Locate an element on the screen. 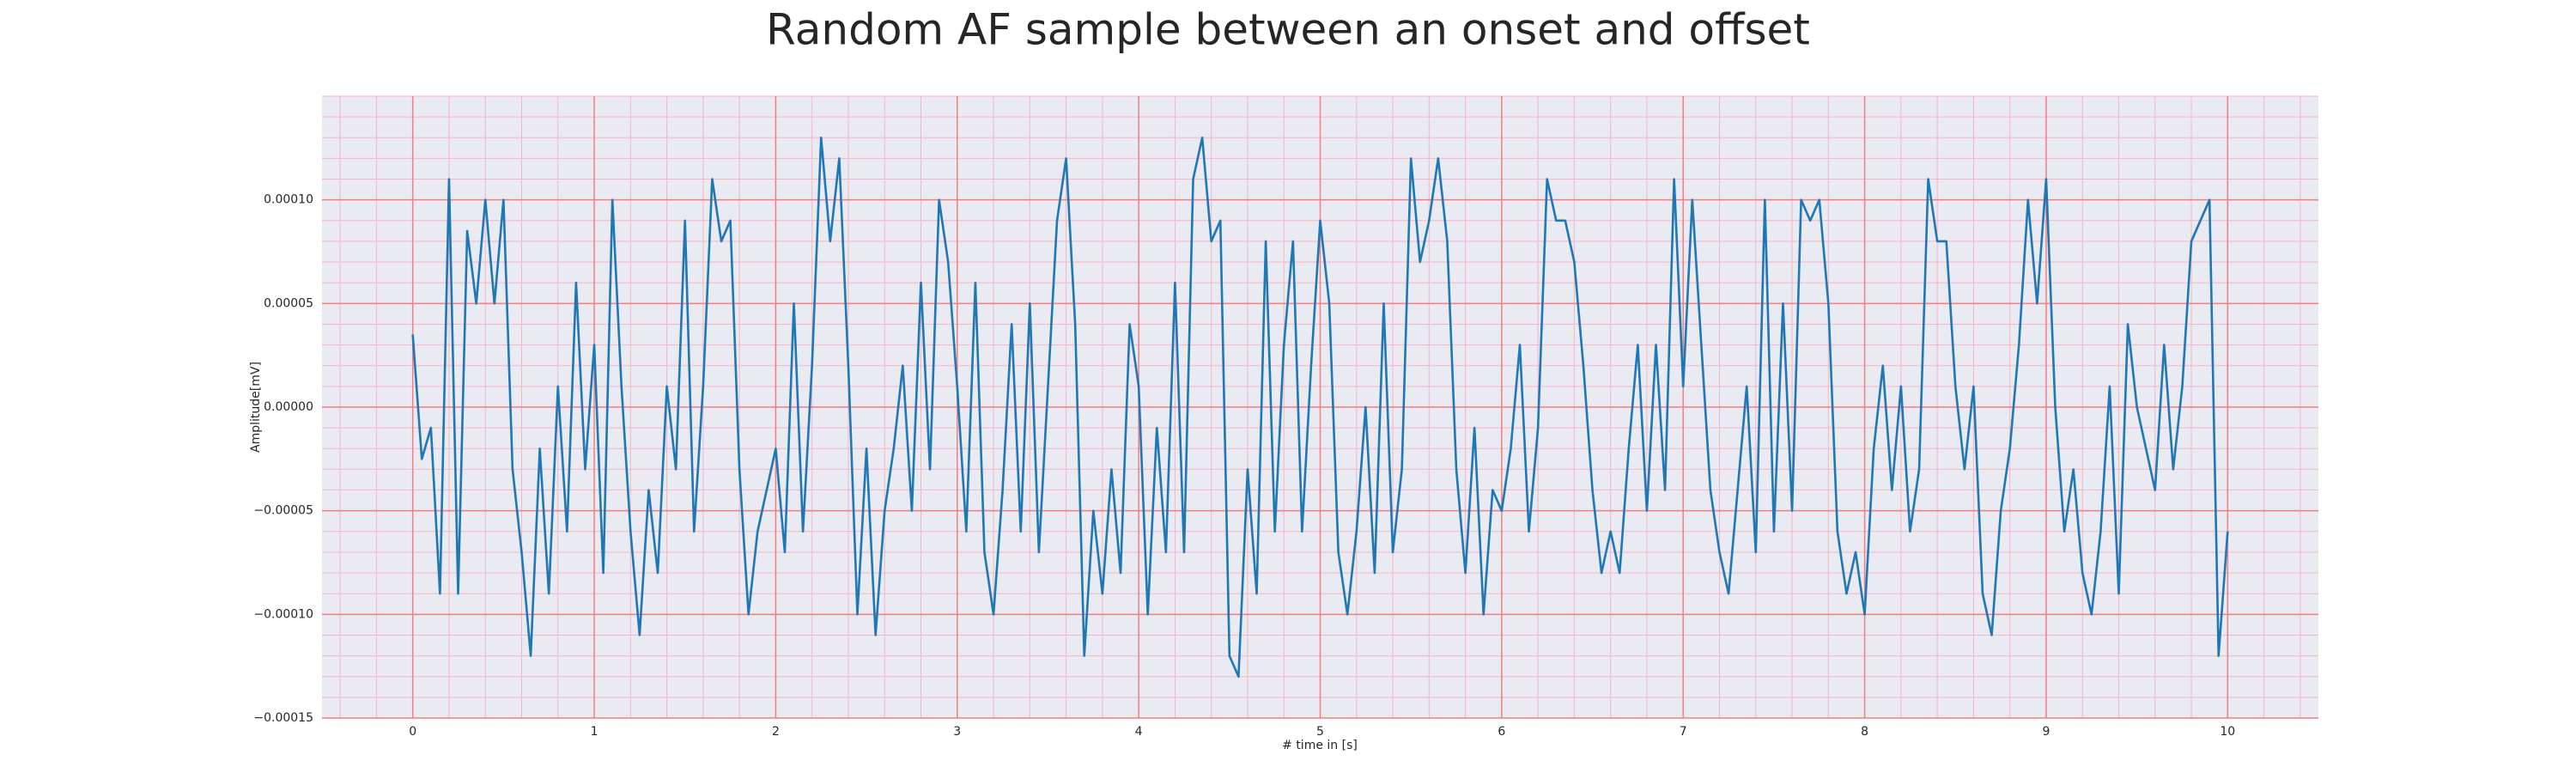  y-tick-label: −0.00015 is located at coordinates (283, 718).